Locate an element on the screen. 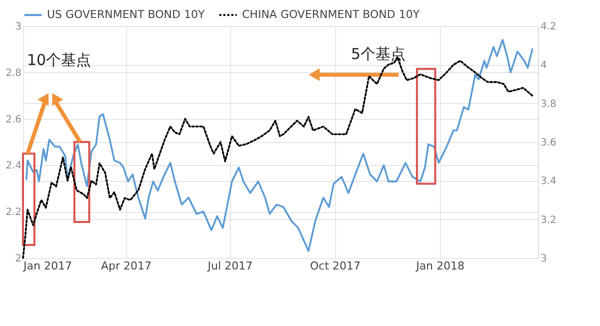 This screenshot has width=600, height=326. y-tick-label: 2 is located at coordinates (18, 259).